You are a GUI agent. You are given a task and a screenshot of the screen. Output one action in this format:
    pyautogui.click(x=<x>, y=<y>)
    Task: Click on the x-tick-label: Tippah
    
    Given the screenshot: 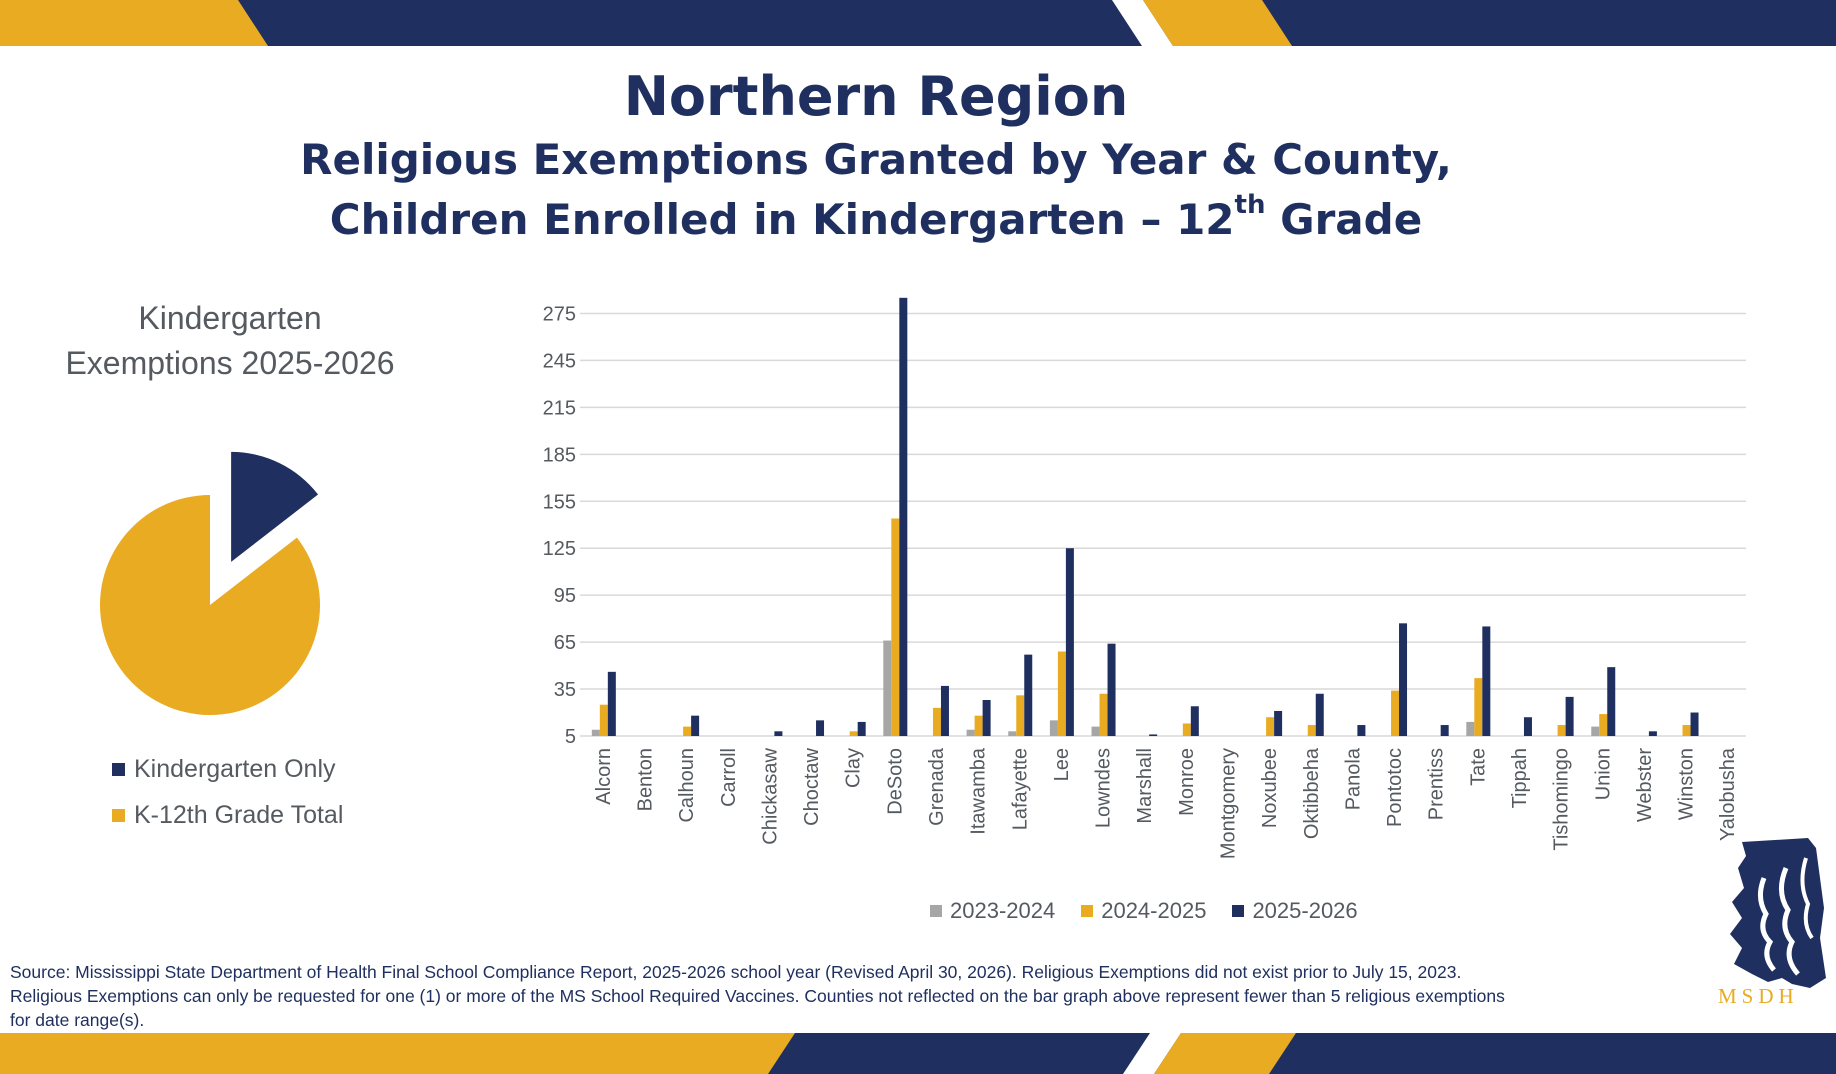 What is the action you would take?
    pyautogui.click(x=1520, y=778)
    